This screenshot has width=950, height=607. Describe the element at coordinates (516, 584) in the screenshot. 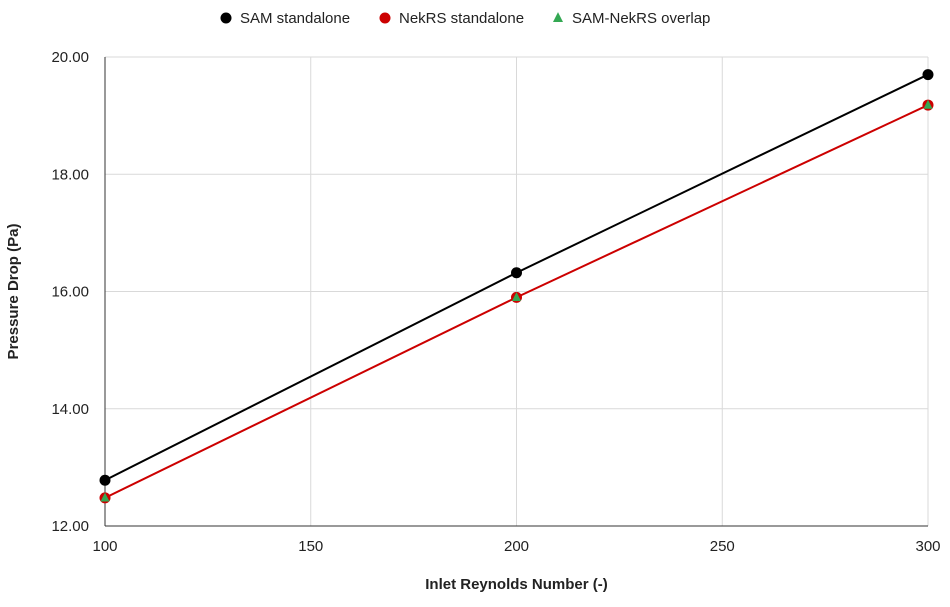

I see `x-axis-title: Inlet Reynolds Number (-)` at that location.